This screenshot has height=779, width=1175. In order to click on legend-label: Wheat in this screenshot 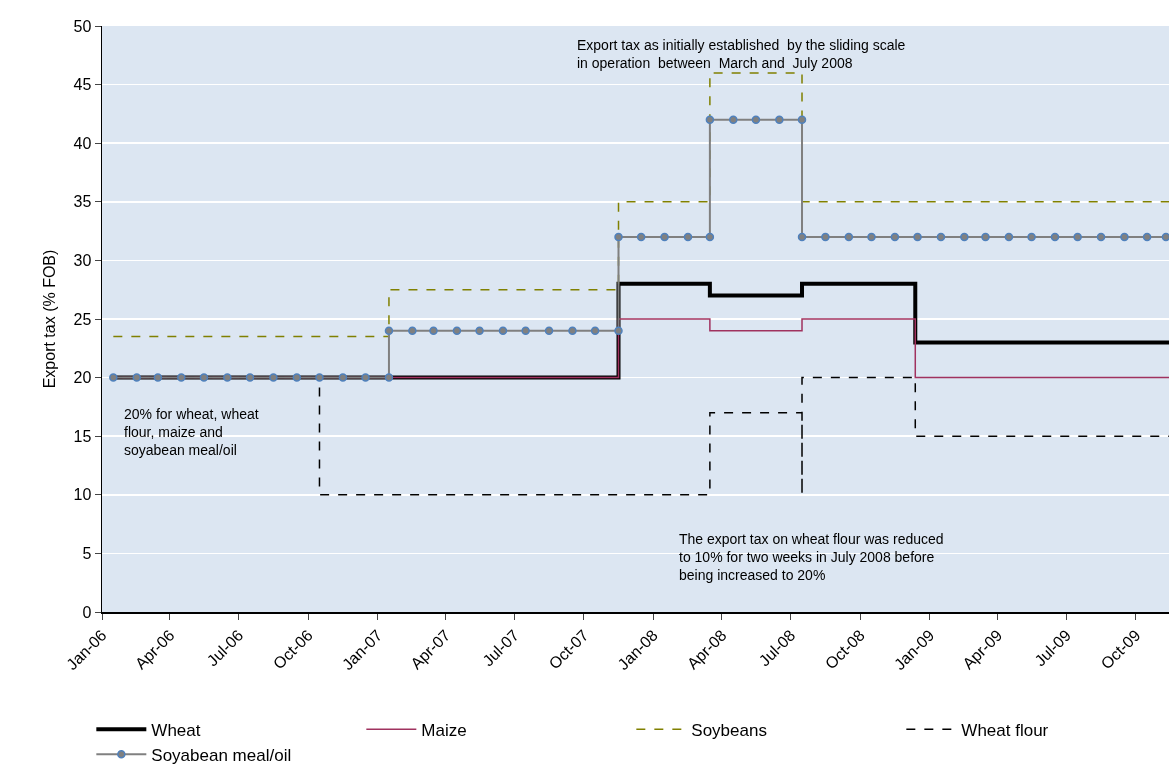, I will do `click(176, 730)`.